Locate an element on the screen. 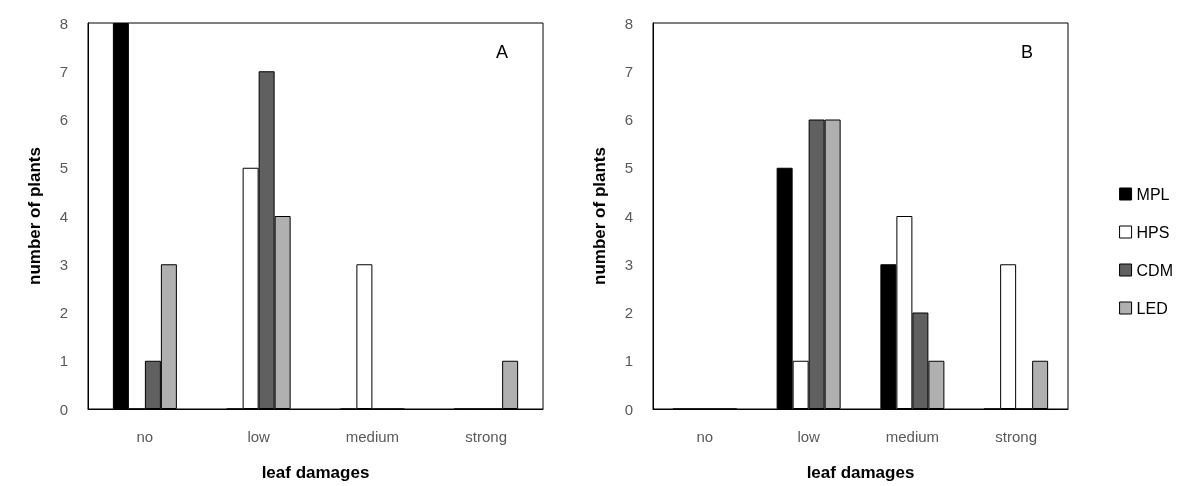 The width and height of the screenshot is (1197, 486). annotation: B is located at coordinates (1027, 52).